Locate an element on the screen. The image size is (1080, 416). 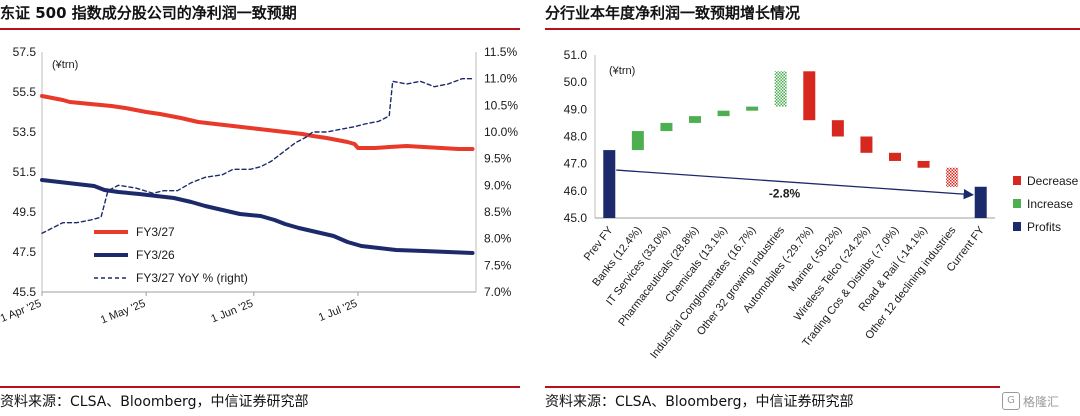
left-y2-tick-label: 8.5% is located at coordinates (498, 212).